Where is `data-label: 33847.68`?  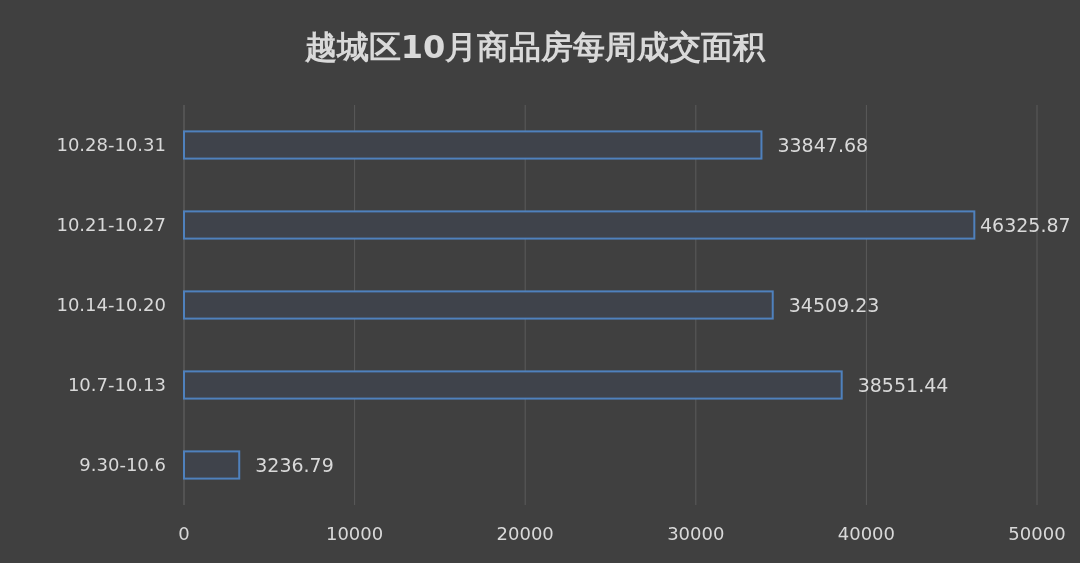 data-label: 33847.68 is located at coordinates (823, 144).